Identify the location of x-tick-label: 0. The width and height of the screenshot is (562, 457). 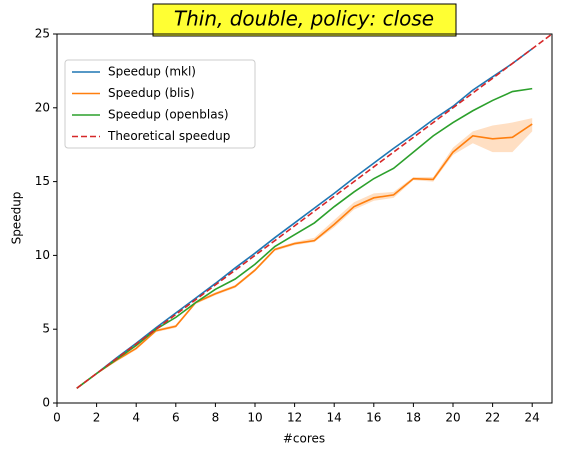
(57, 418).